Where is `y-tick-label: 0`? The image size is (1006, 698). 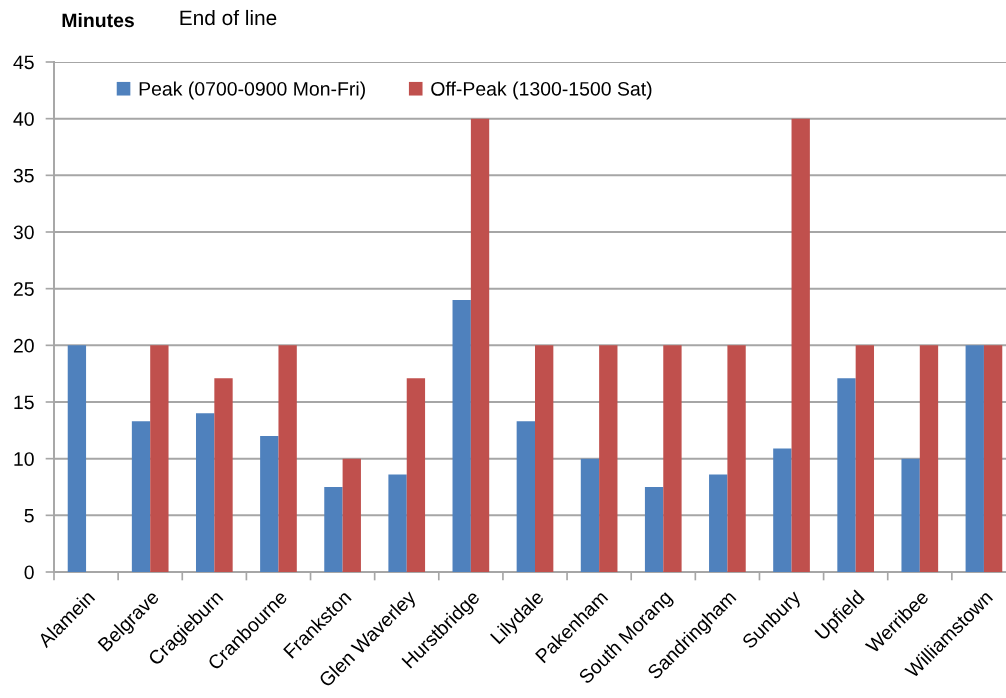
y-tick-label: 0 is located at coordinates (29, 572).